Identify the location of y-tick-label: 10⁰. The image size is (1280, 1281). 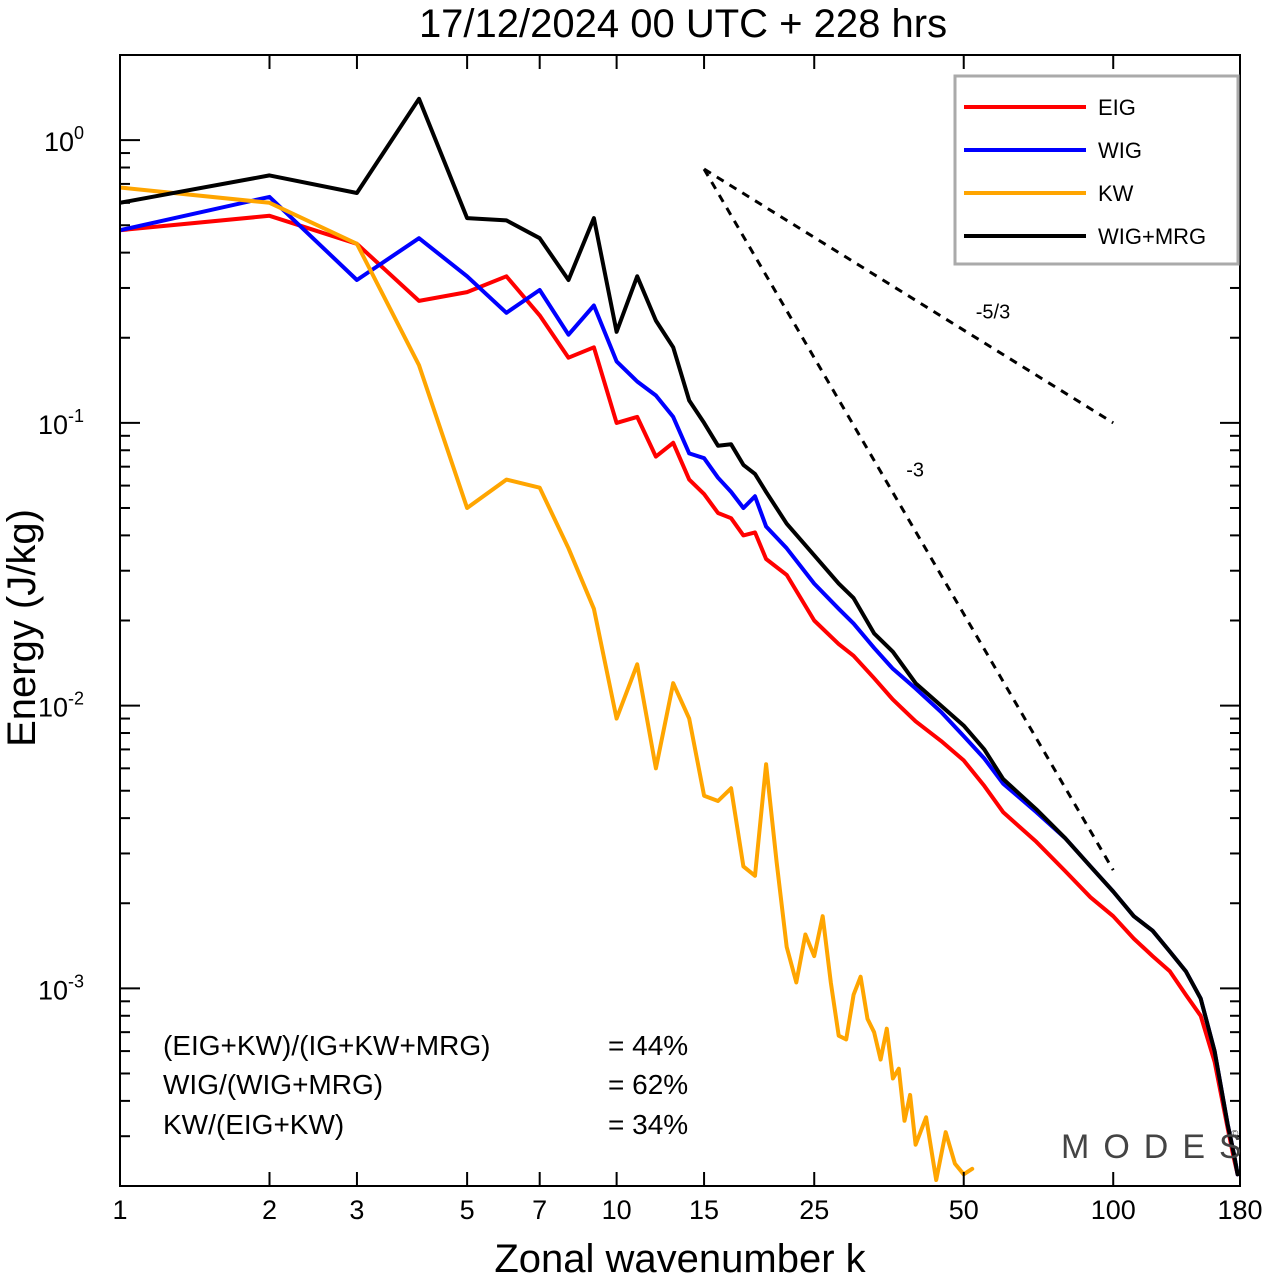
(64, 140).